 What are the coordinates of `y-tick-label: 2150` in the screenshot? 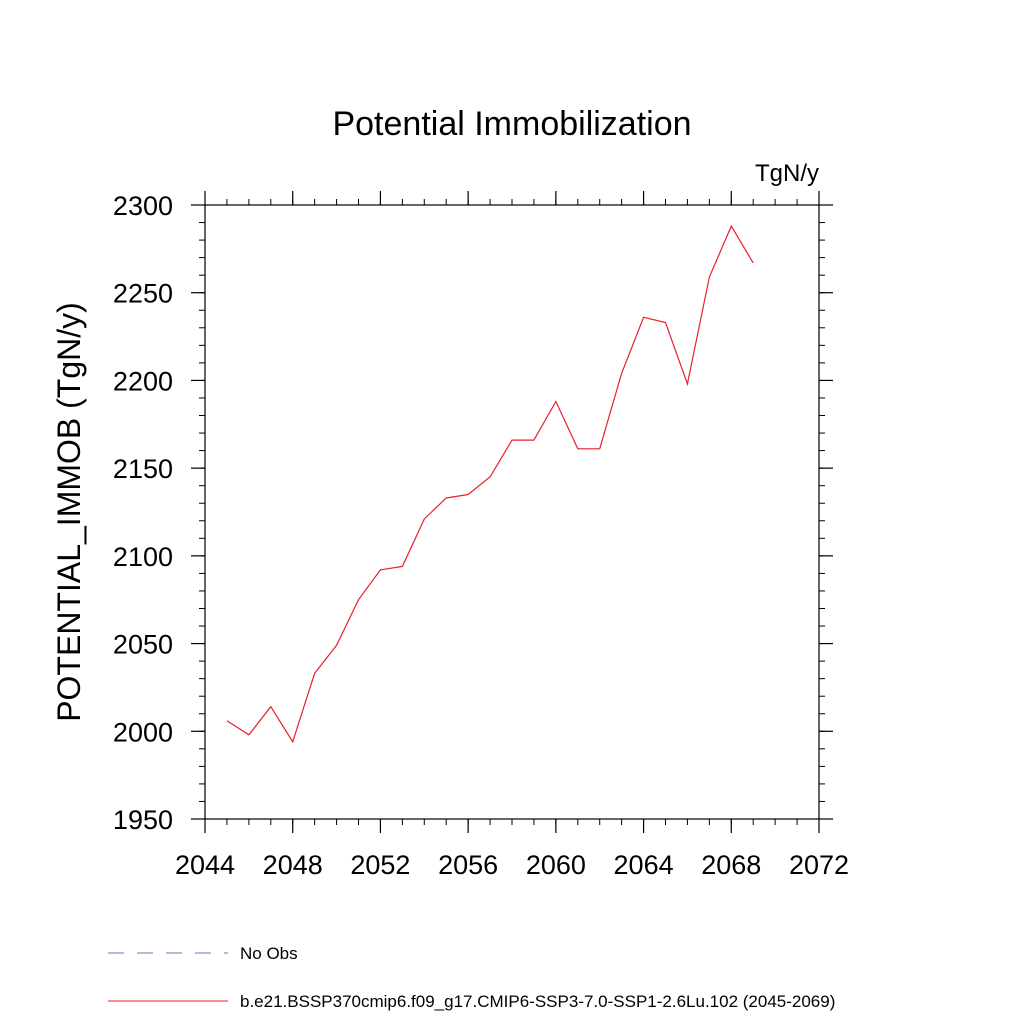 It's located at (143, 469).